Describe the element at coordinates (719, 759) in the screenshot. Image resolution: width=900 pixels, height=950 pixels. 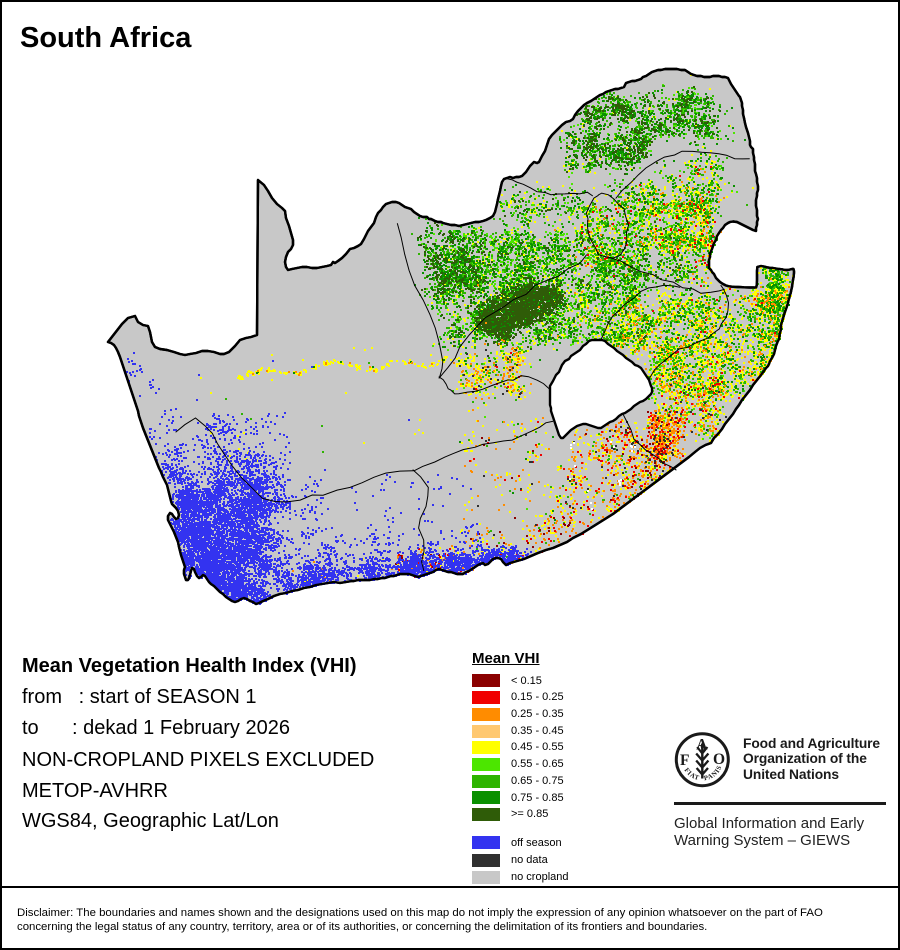
I see `svg-text: O` at that location.